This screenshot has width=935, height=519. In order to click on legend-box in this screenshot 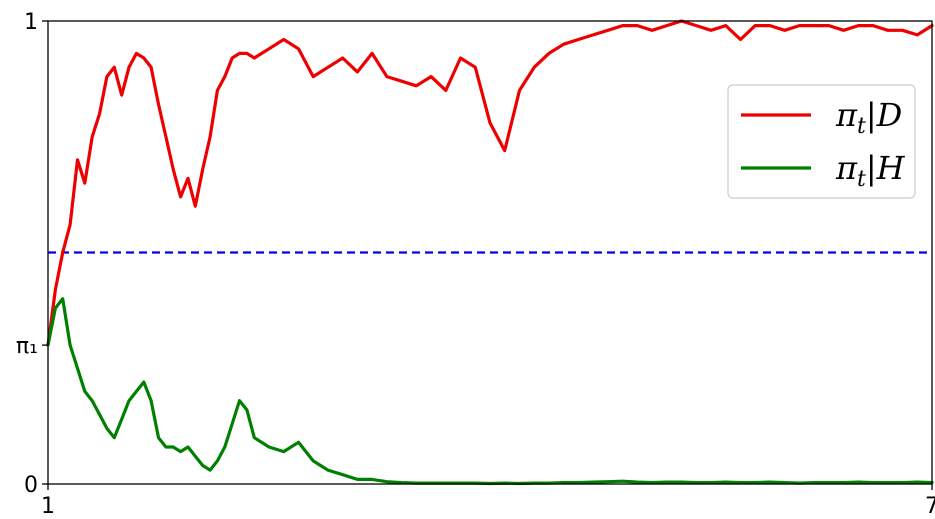, I will do `click(821, 141)`.